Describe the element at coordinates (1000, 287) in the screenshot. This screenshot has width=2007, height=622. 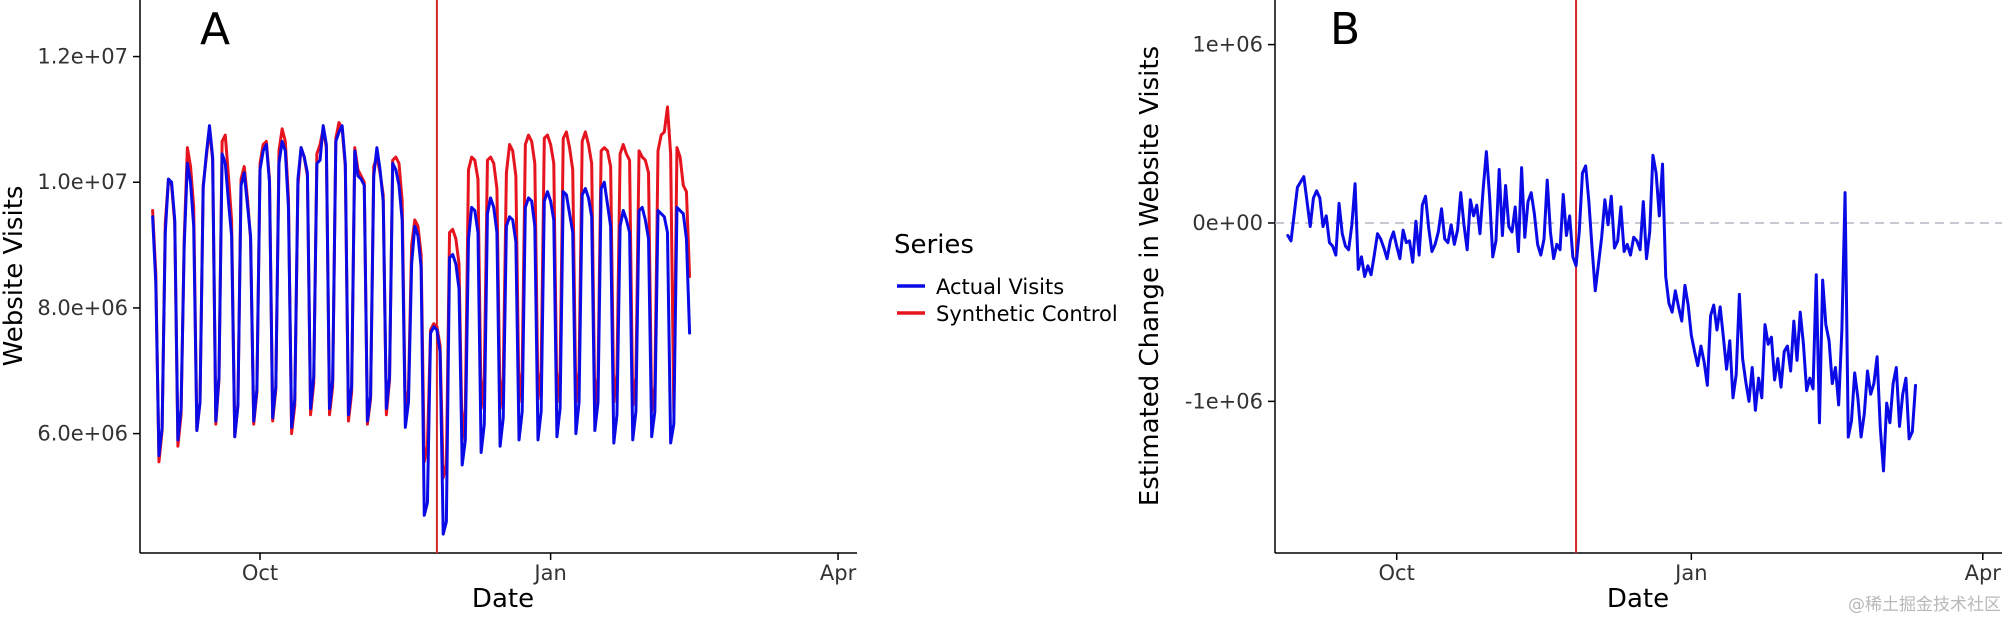
I see `legend-label-actual-visits: Actual Visits` at that location.